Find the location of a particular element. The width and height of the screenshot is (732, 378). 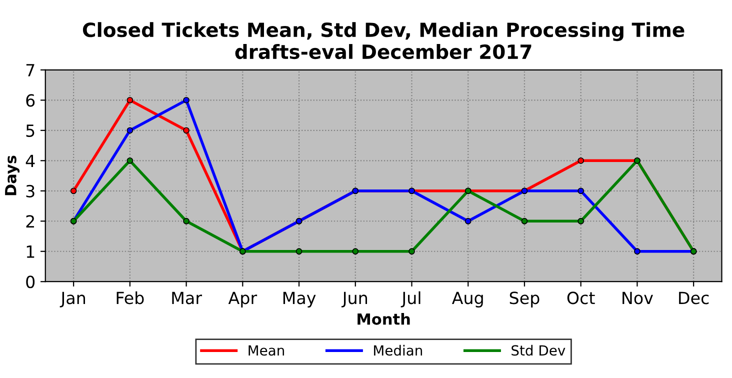

x-tick-label: Sep is located at coordinates (525, 300).